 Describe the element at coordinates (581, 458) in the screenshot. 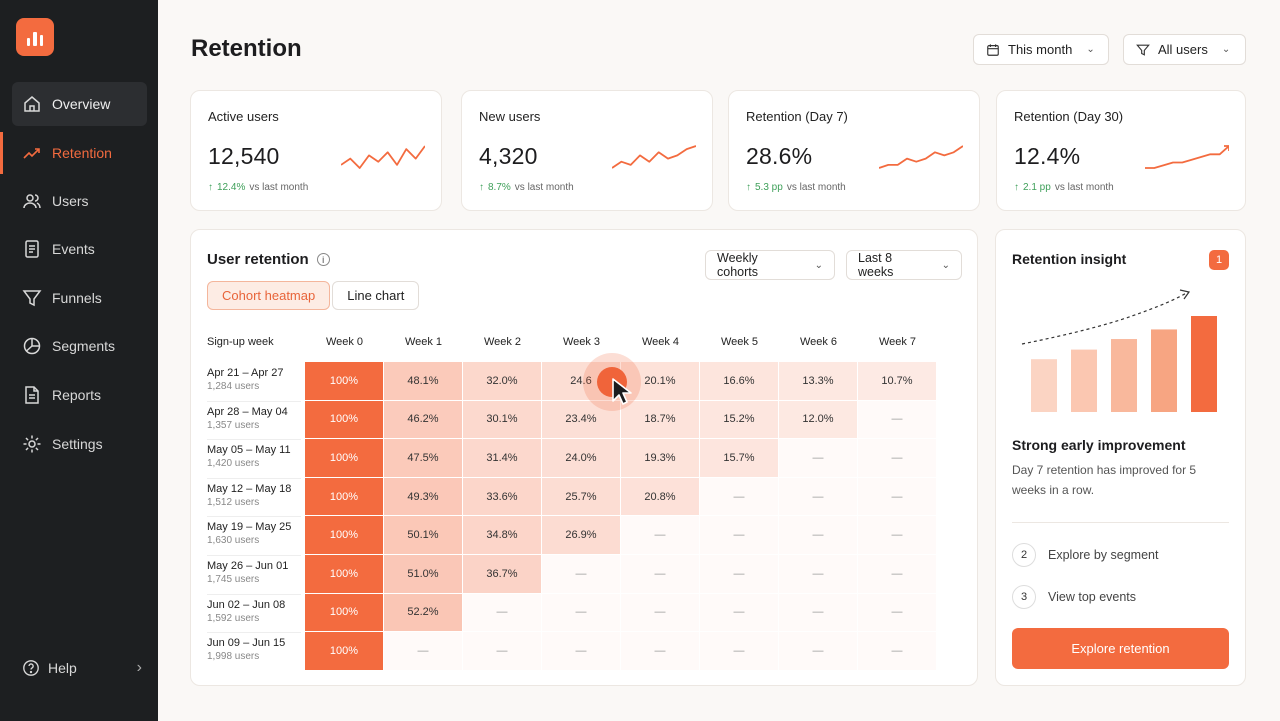

I see `heatmap-cell: 24.0%` at that location.